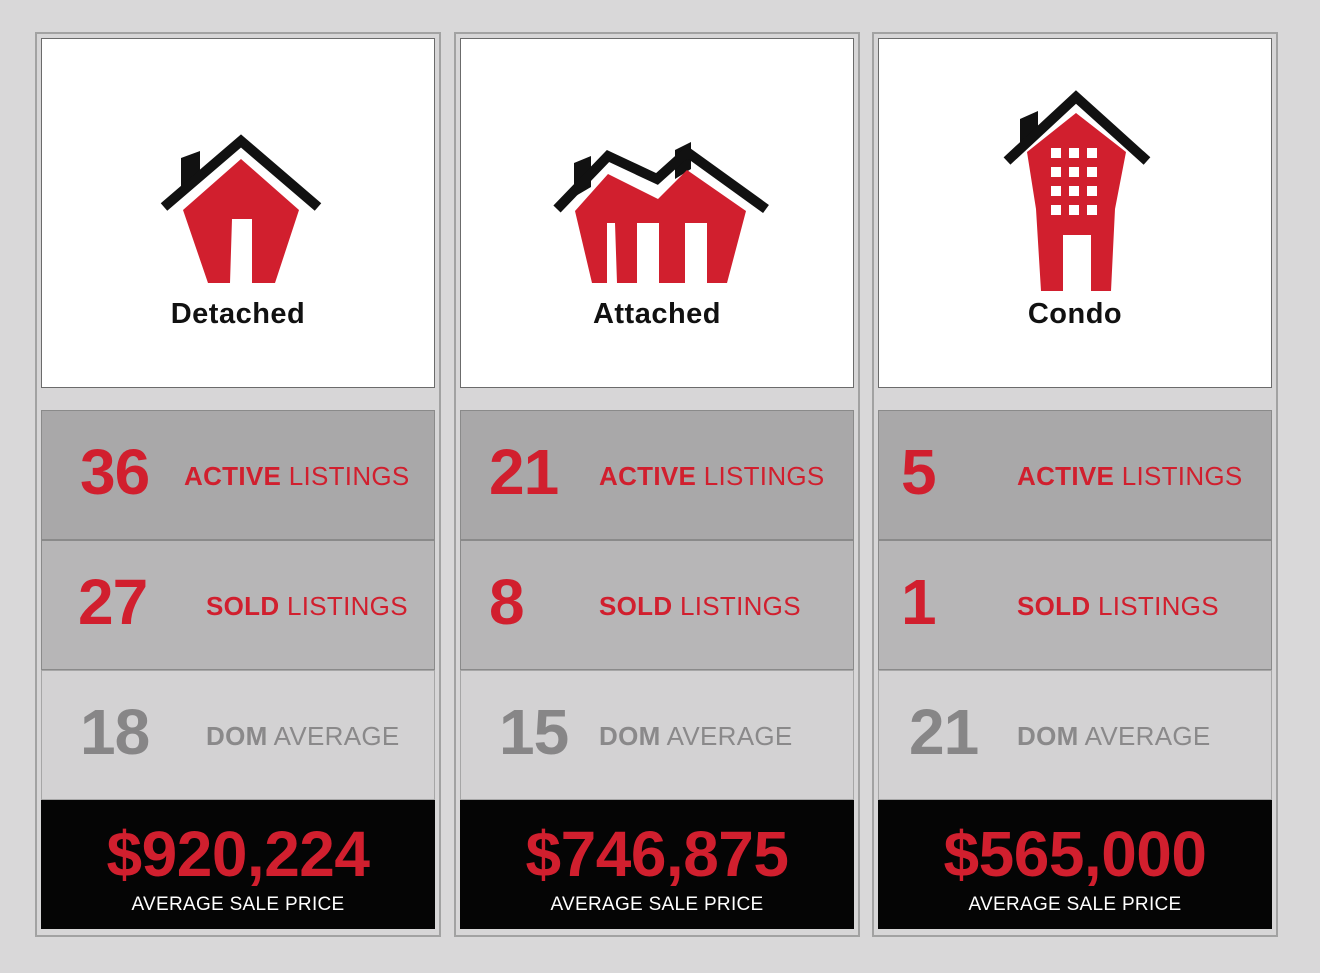  I want to click on condo-price-value: $565,000, so click(1075, 854).